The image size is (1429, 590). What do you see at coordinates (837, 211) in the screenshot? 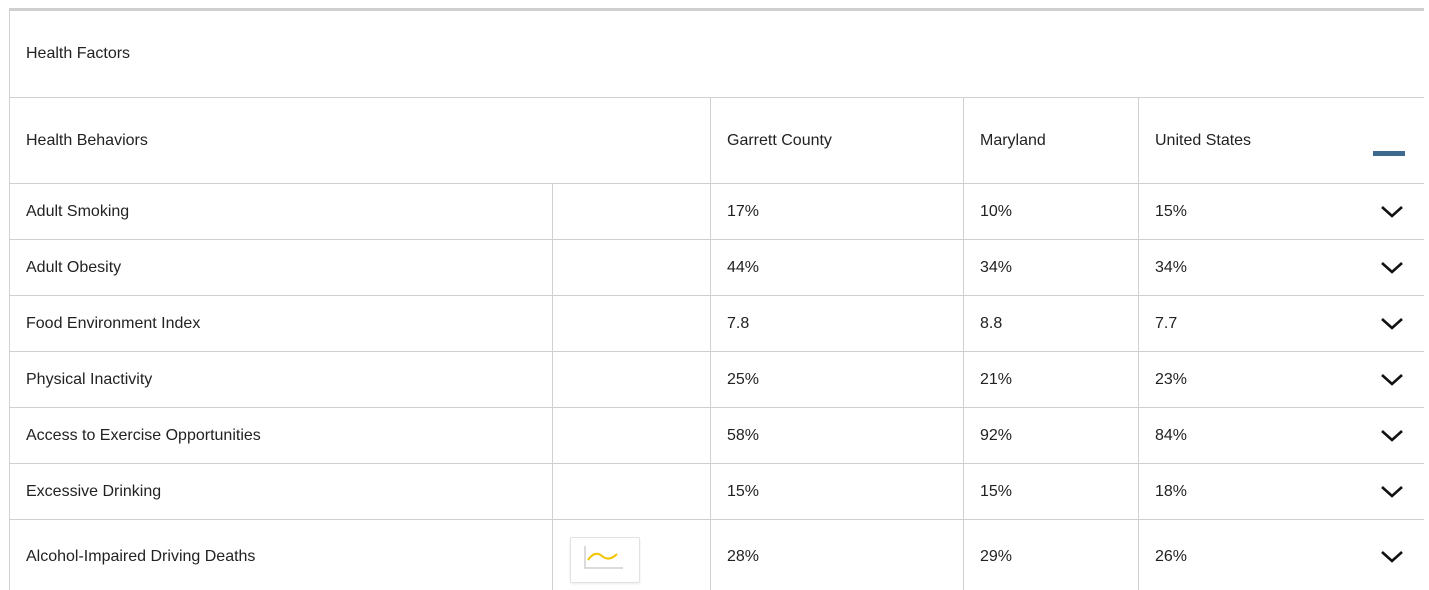
I see `value-cell: 17%` at bounding box center [837, 211].